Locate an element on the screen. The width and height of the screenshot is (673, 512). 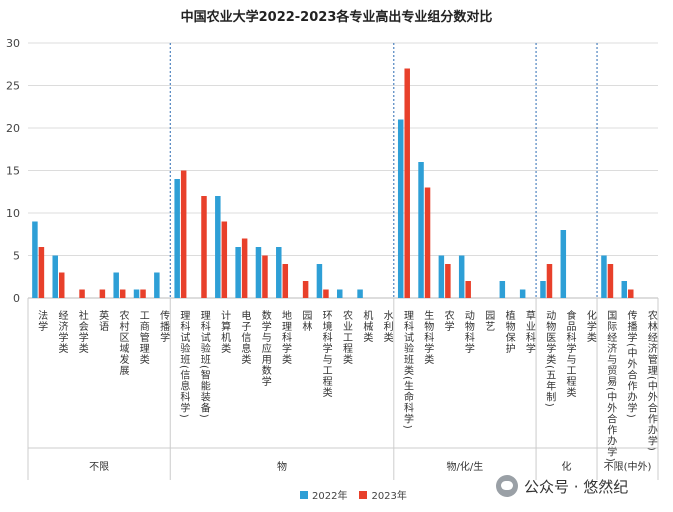
chart-title: 中国农业大学2022-2023各专业高出专业组分数对比 is located at coordinates (336, 17).